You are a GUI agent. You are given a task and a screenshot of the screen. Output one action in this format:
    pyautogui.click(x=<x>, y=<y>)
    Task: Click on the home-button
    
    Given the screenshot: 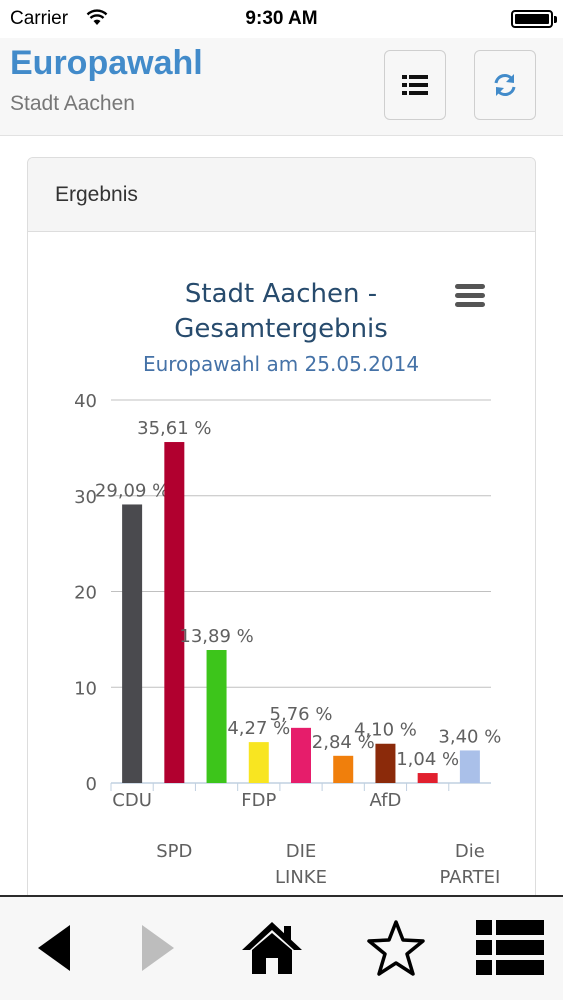 What is the action you would take?
    pyautogui.click(x=272, y=948)
    